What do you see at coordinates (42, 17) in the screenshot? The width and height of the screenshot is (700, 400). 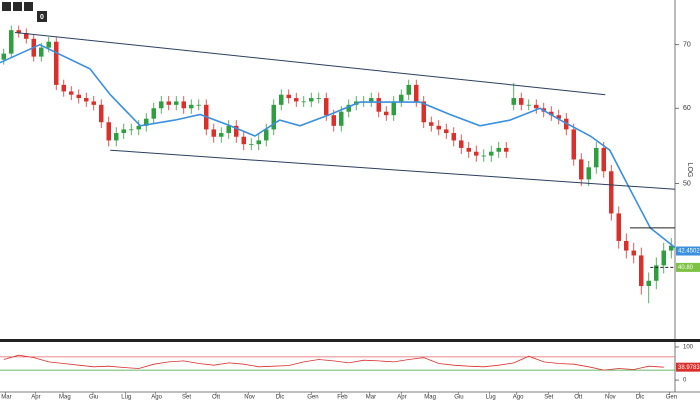 I see `badge: 0` at bounding box center [42, 17].